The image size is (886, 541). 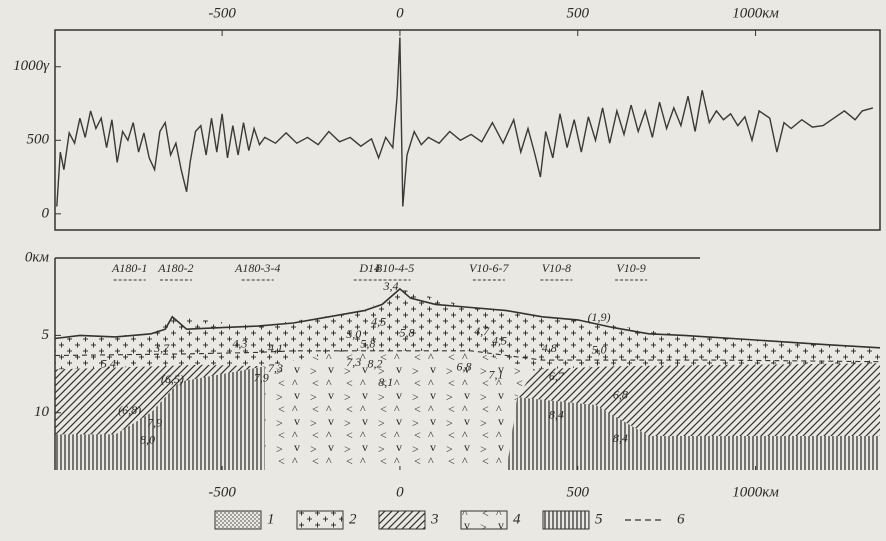 I want to click on velocity-label: 4,3, so click(x=239, y=343).